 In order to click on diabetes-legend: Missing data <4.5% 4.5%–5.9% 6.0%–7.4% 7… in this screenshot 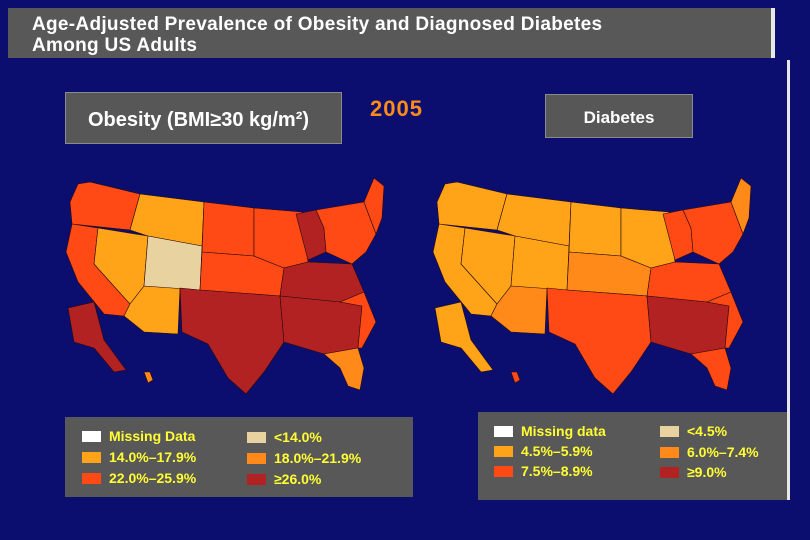, I will do `click(633, 456)`.